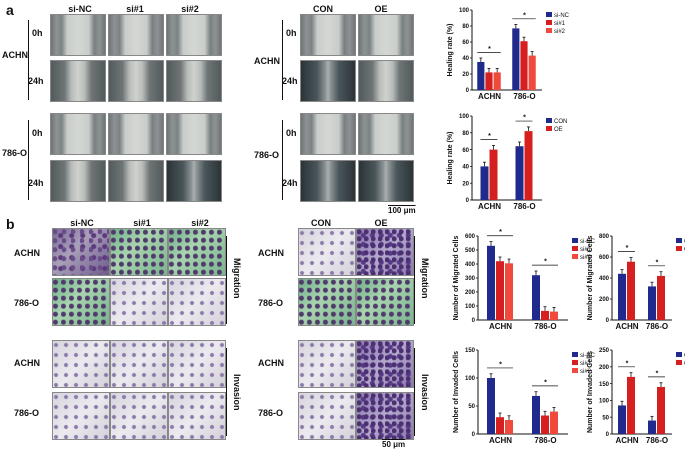 Image resolution: width=685 pixels, height=454 pixels. What do you see at coordinates (142, 223) in the screenshot?
I see `col-si1: si#1` at bounding box center [142, 223].